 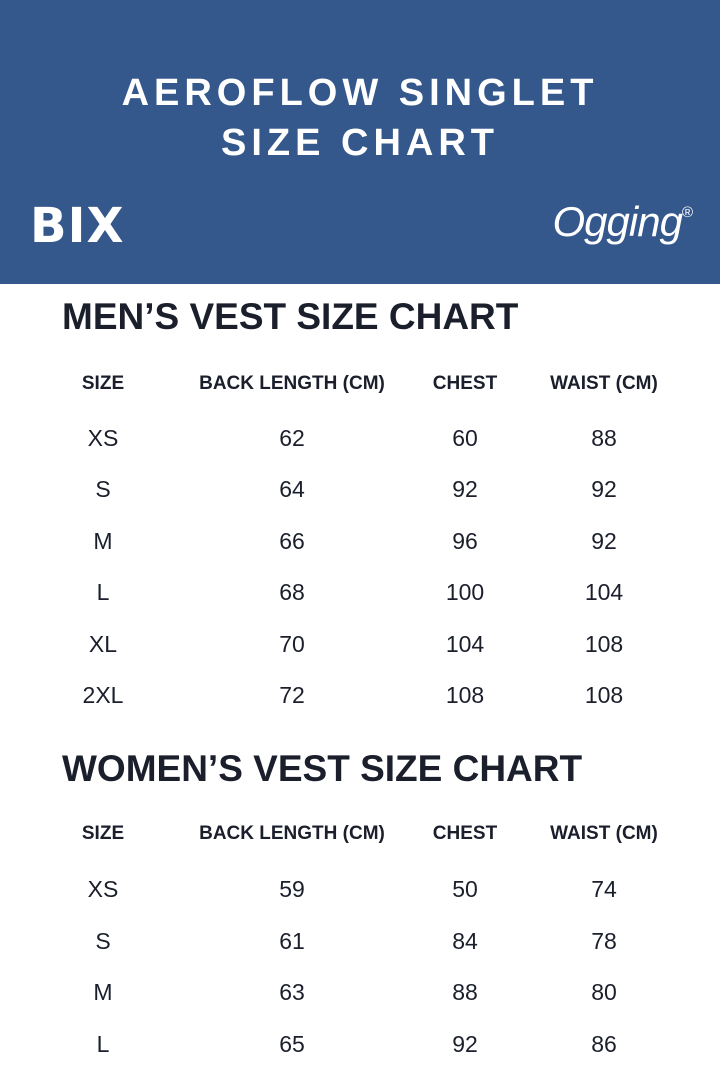 What do you see at coordinates (292, 489) in the screenshot?
I see `table-cell: 64` at bounding box center [292, 489].